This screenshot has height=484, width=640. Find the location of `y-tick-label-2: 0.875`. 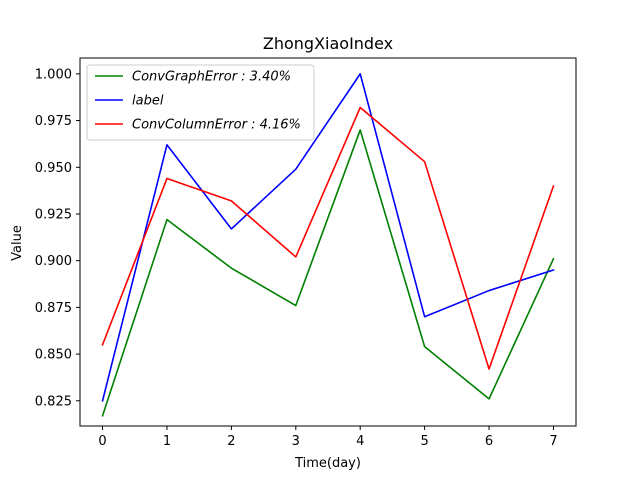

y-tick-label-2: 0.875 is located at coordinates (53, 308).